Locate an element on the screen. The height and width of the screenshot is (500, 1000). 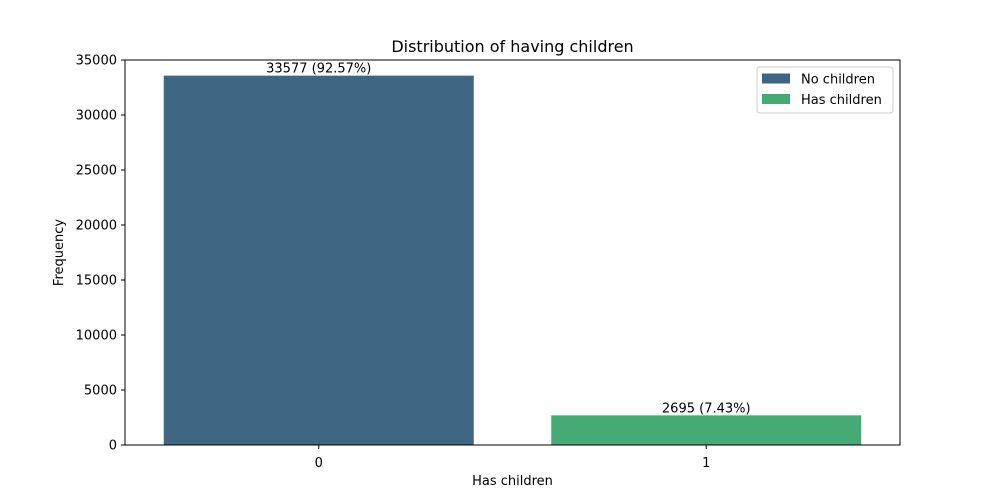
x-tick-label-1: 1 is located at coordinates (706, 463).